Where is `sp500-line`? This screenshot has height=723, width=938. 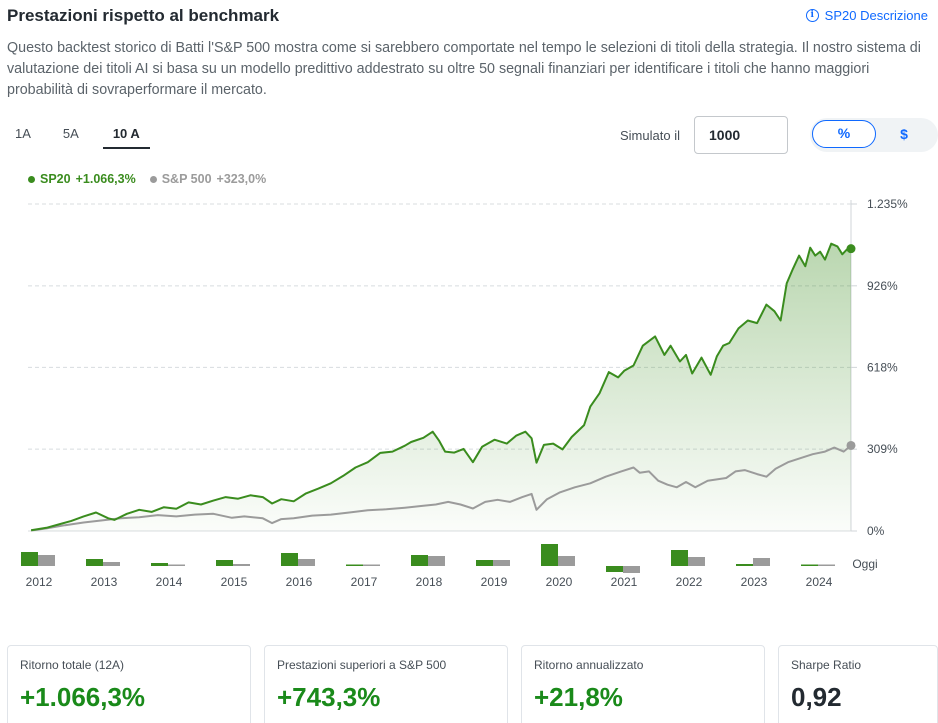
sp500-line is located at coordinates (441, 488).